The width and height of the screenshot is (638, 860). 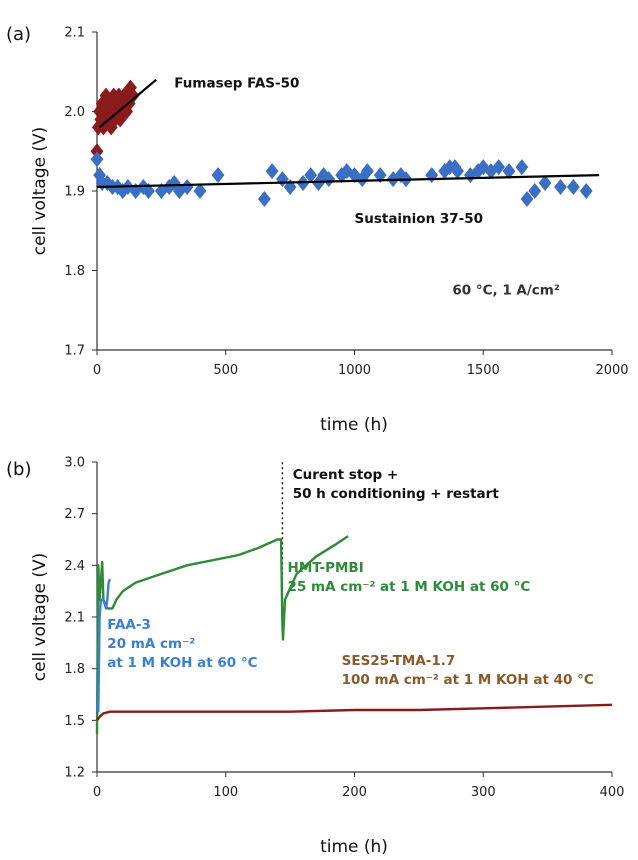 I want to click on x-tick-label: 300, so click(x=483, y=792).